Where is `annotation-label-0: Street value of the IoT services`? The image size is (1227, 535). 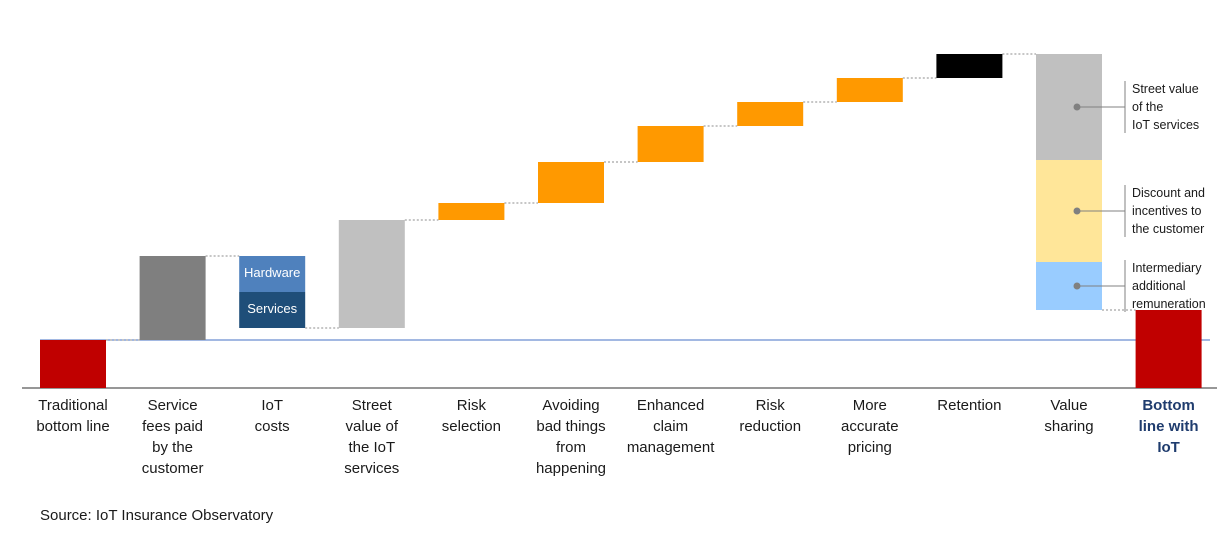
annotation-label-0: Street value of the IoT services is located at coordinates (1166, 107).